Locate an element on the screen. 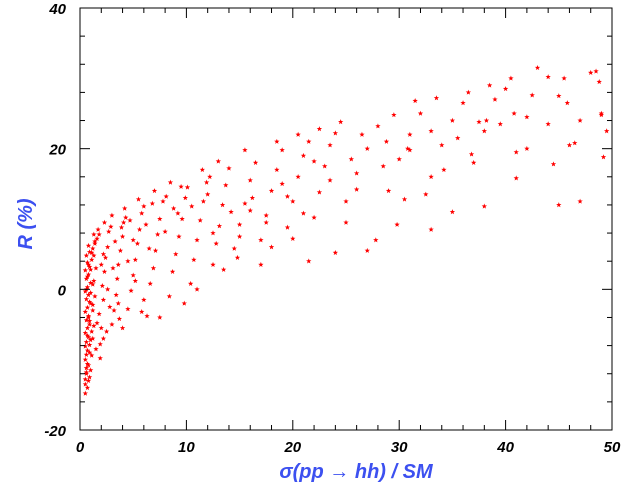 This screenshot has width=627, height=486. x-axis-title: σ(pp → hh) / SM is located at coordinates (356, 472).